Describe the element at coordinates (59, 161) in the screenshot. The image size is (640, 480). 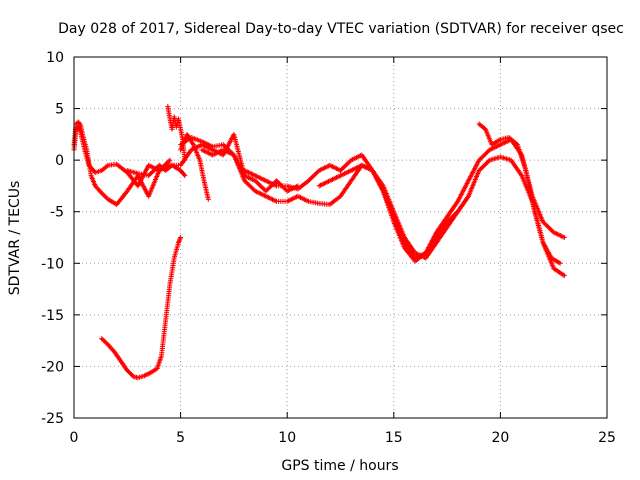
I see `y-tick-label: 0` at that location.